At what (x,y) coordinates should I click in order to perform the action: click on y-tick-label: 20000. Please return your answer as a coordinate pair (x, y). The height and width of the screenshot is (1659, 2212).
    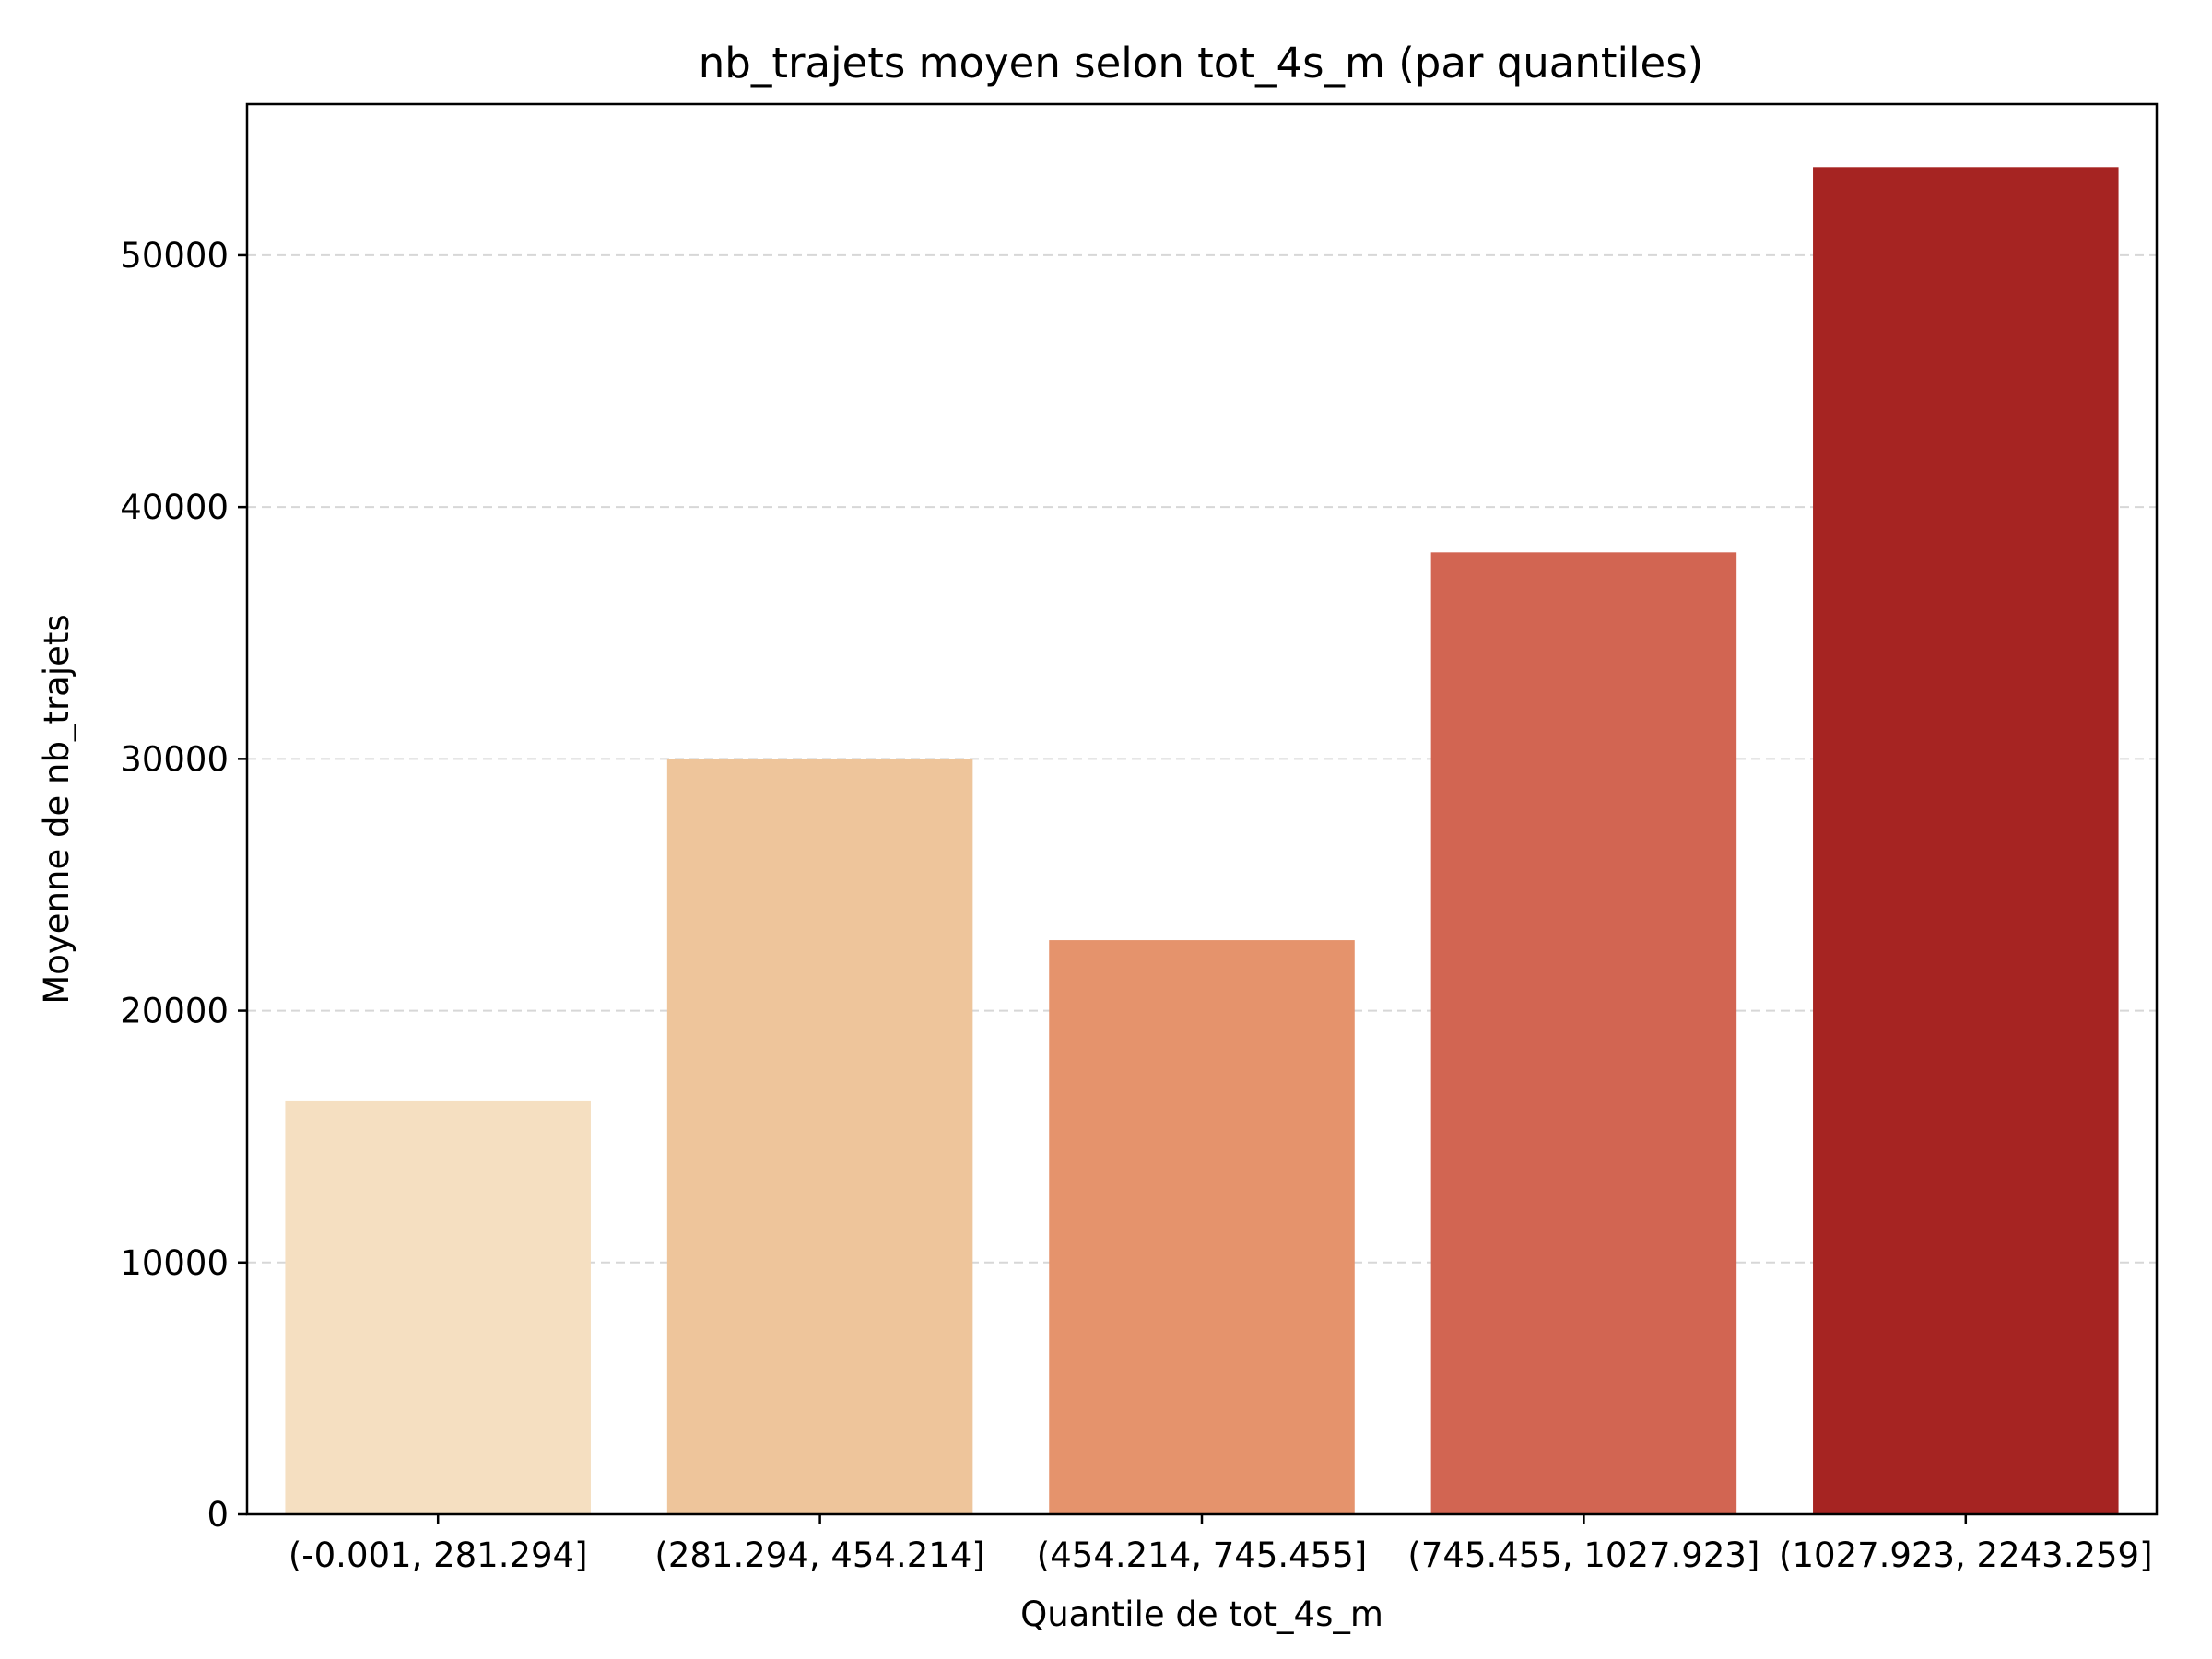
    Looking at the image, I should click on (174, 1011).